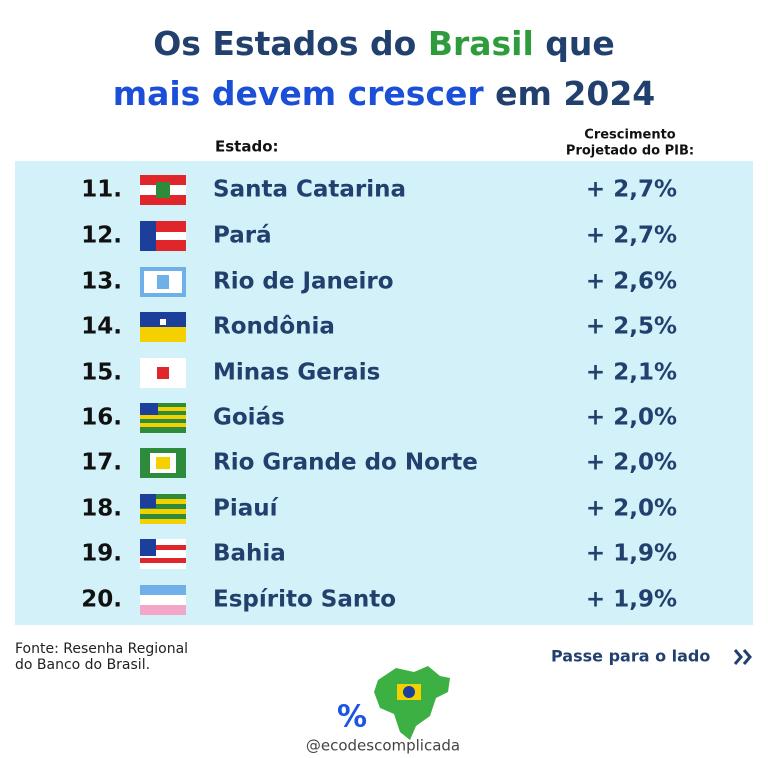 Image resolution: width=768 pixels, height=758 pixels. I want to click on header-growth: Crescimento, so click(630, 135).